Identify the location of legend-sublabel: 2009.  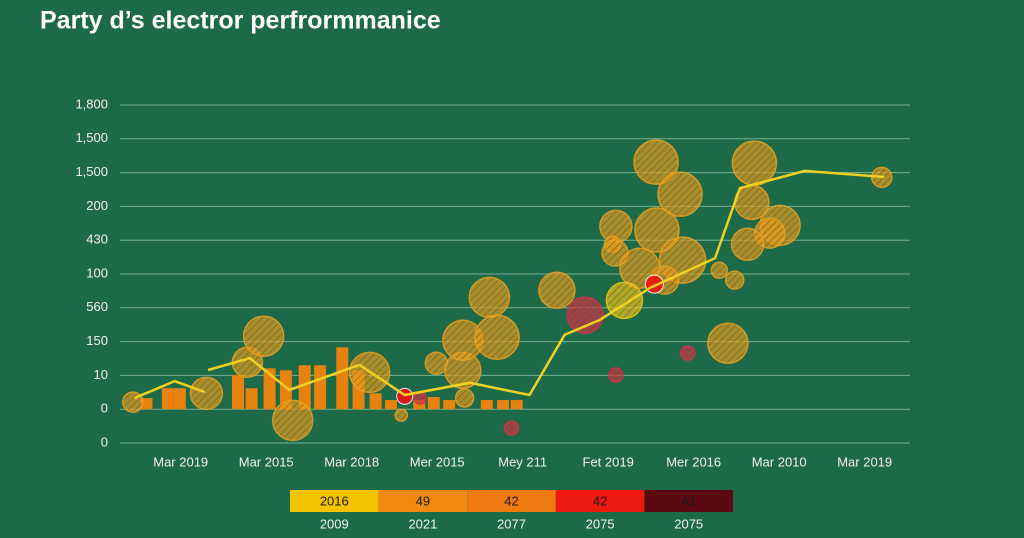
(334, 523).